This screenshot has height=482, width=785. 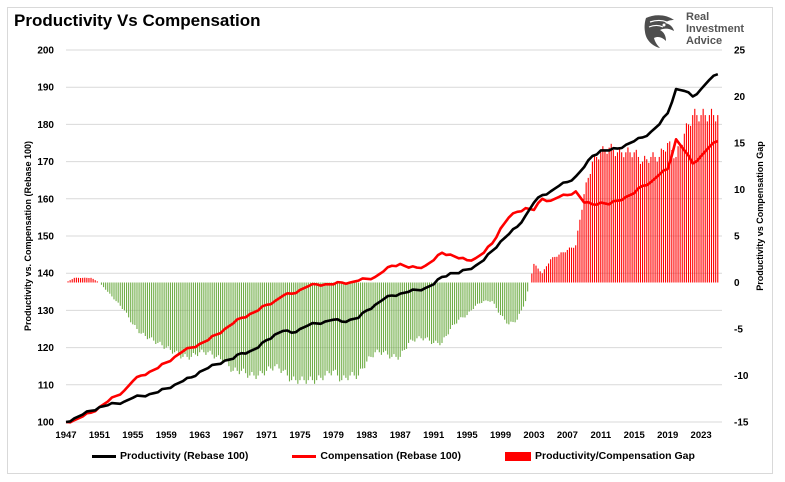 I want to click on legend-item-compensation: Compensation (Rebase 100), so click(x=376, y=456).